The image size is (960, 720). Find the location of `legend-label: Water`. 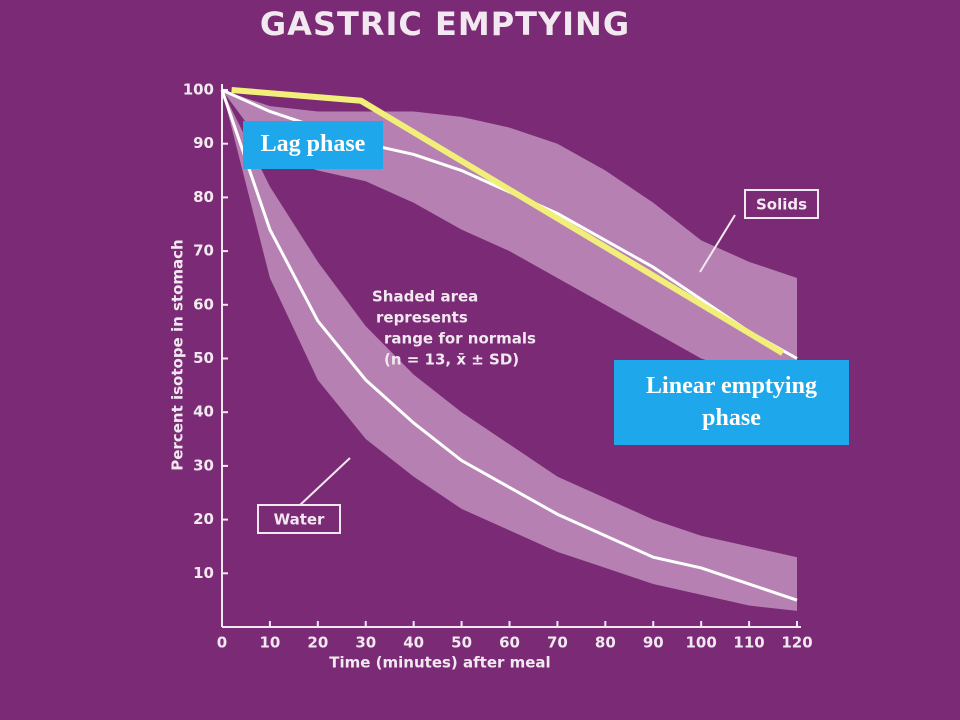

legend-label: Water is located at coordinates (299, 520).